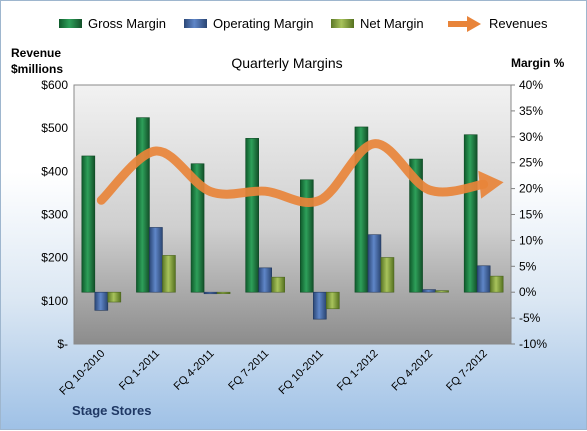  I want to click on right-tick-label: 15%, so click(531, 215).